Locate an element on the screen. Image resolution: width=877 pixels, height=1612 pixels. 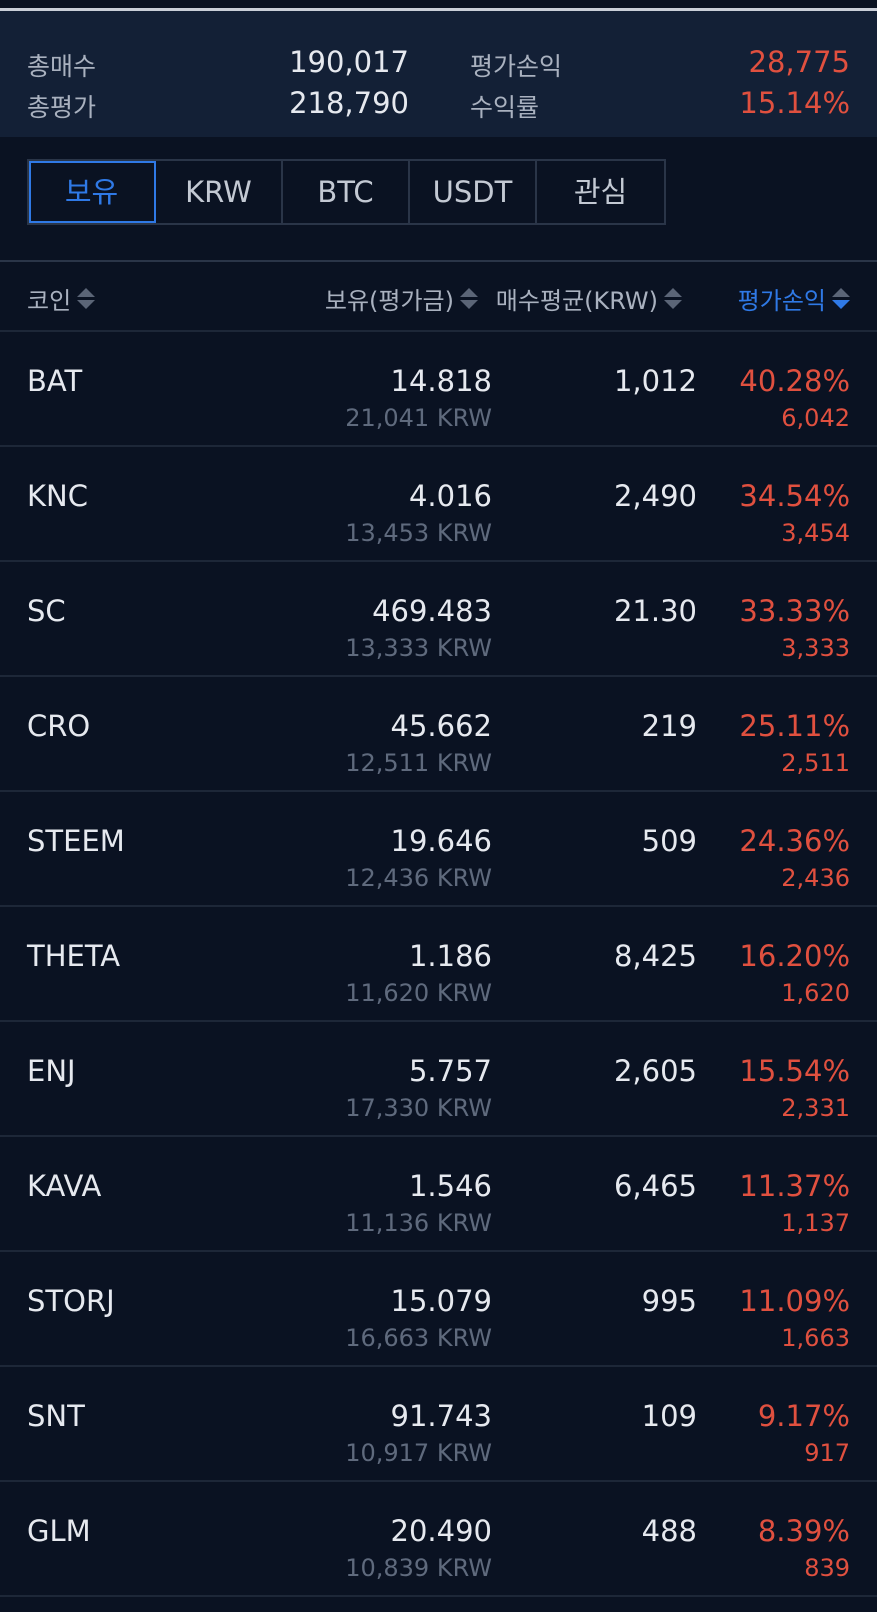
coin-symbol: GLM is located at coordinates (59, 1531).